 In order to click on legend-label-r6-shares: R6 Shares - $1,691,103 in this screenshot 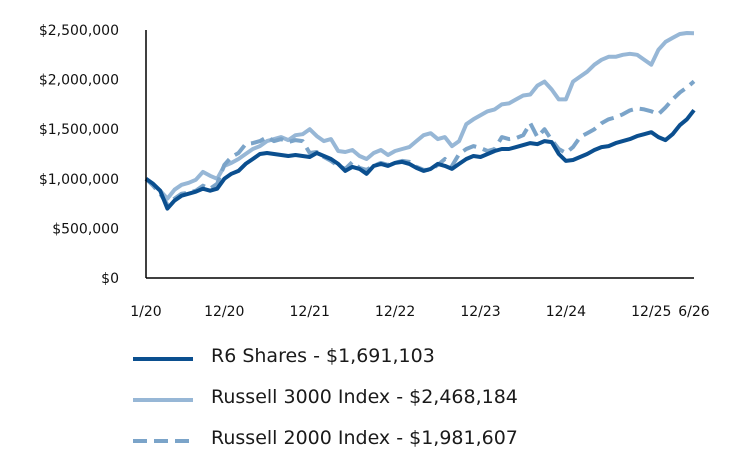, I will do `click(323, 356)`.